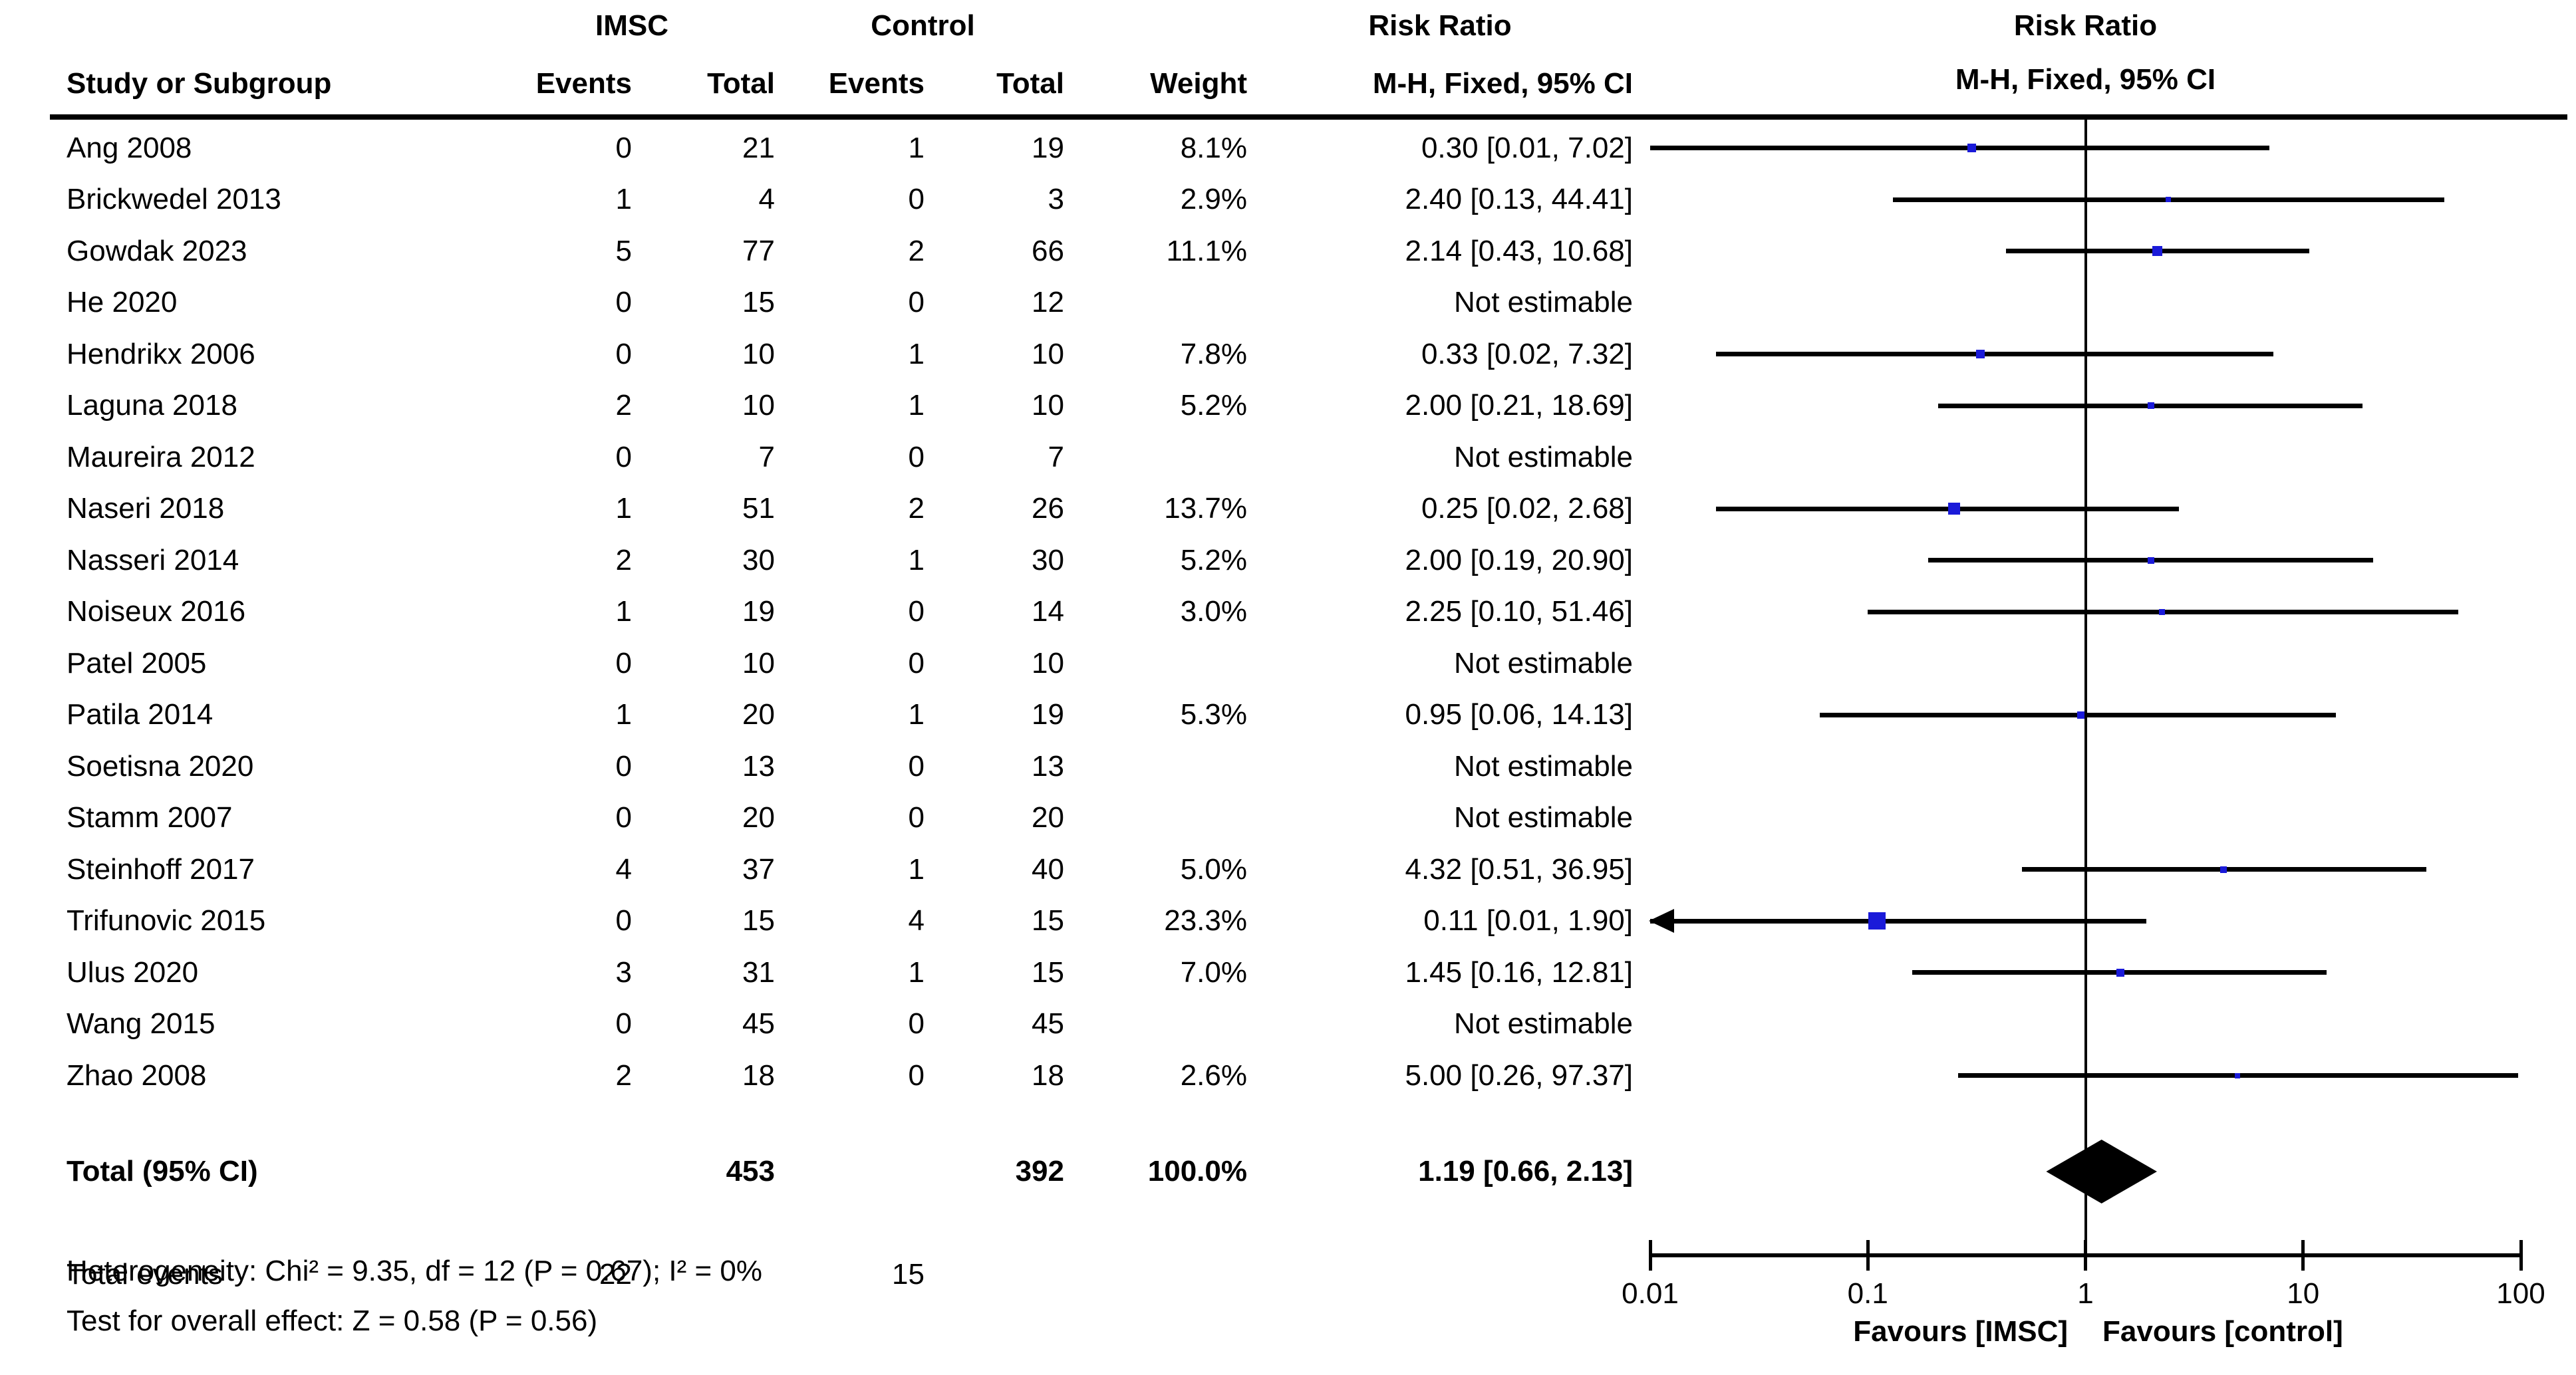  What do you see at coordinates (917, 508) in the screenshot?
I see `control-events-cell: 2` at bounding box center [917, 508].